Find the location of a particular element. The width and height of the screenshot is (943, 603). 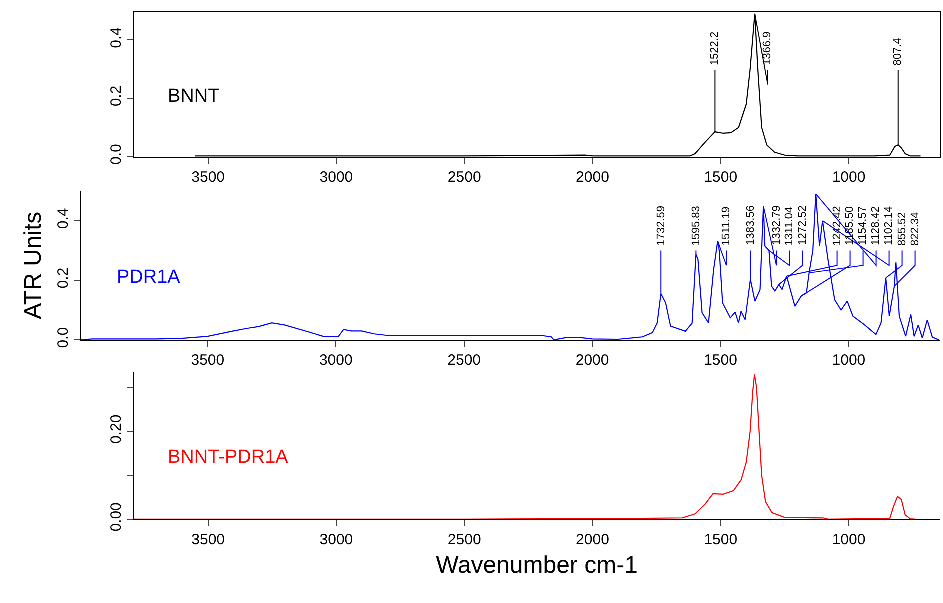

annotation: 1154.57 is located at coordinates (863, 226).